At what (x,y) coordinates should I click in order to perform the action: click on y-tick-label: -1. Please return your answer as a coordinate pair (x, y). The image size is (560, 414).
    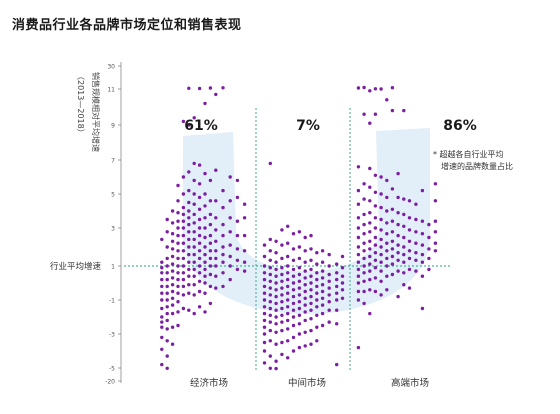
    Looking at the image, I should click on (112, 301).